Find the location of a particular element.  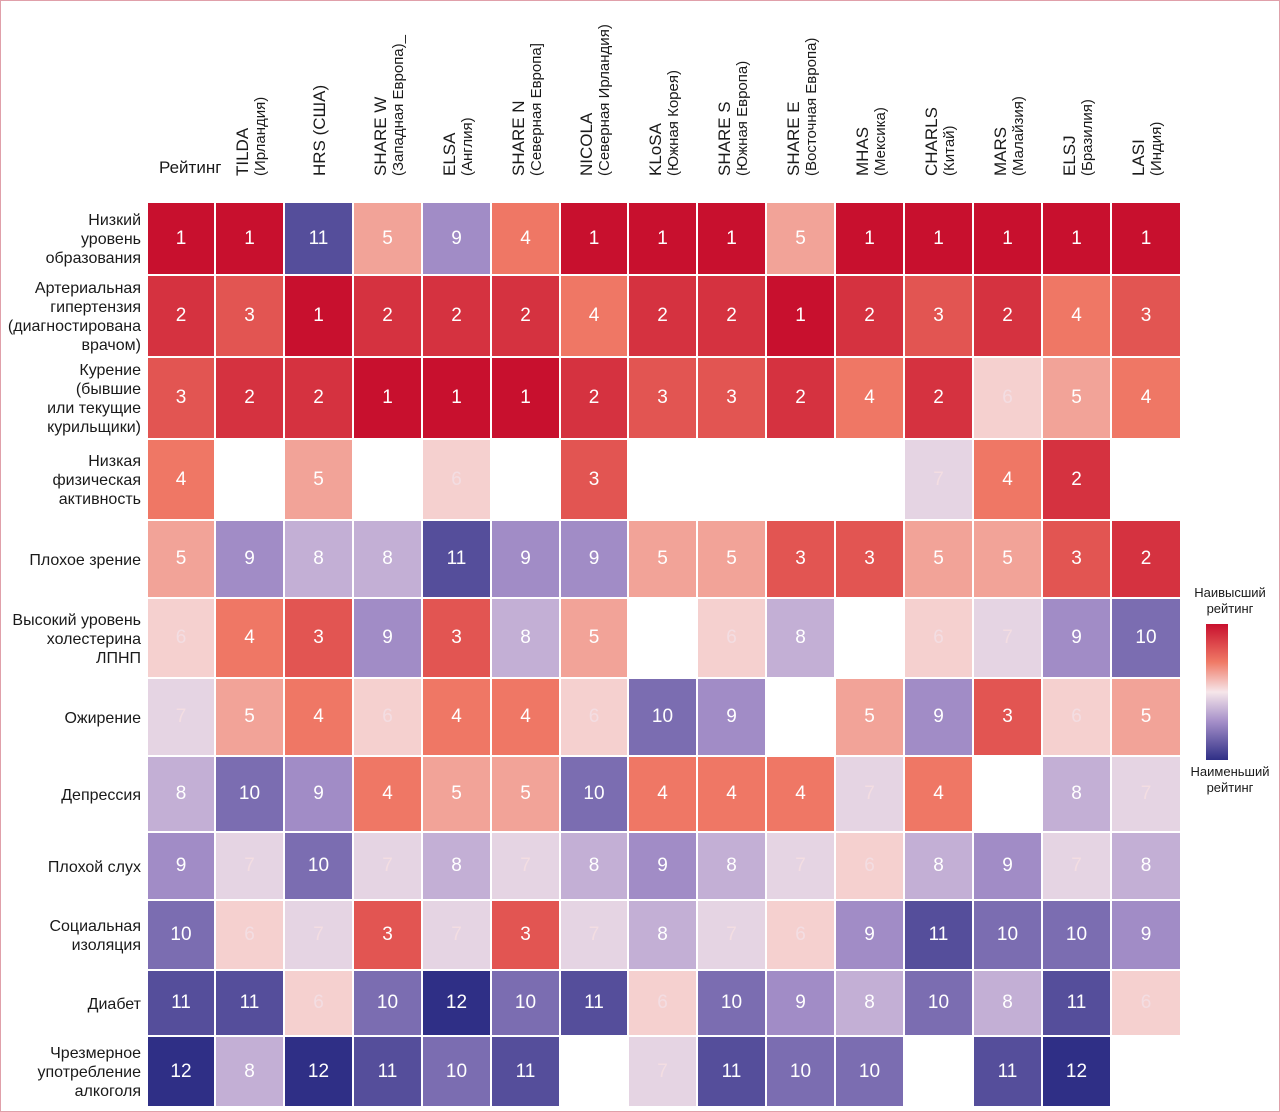

heatmap-cell: 4 is located at coordinates (595, 317).